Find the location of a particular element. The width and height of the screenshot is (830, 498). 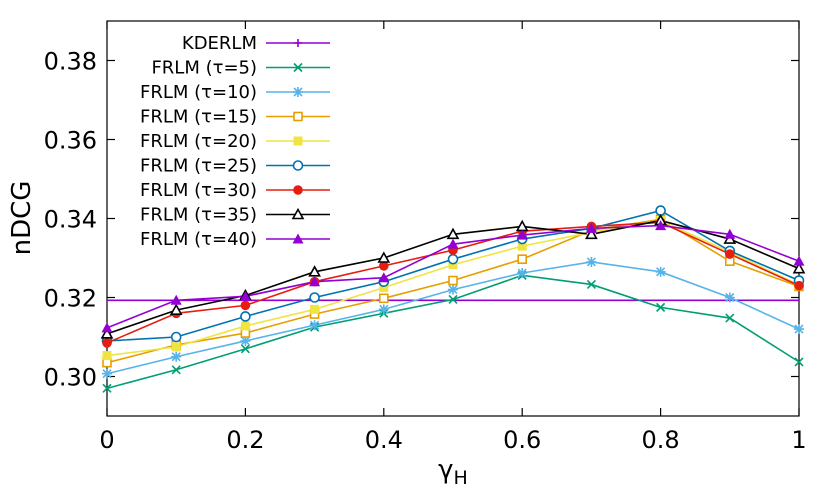

x-tick-label: 1 is located at coordinates (798, 440).